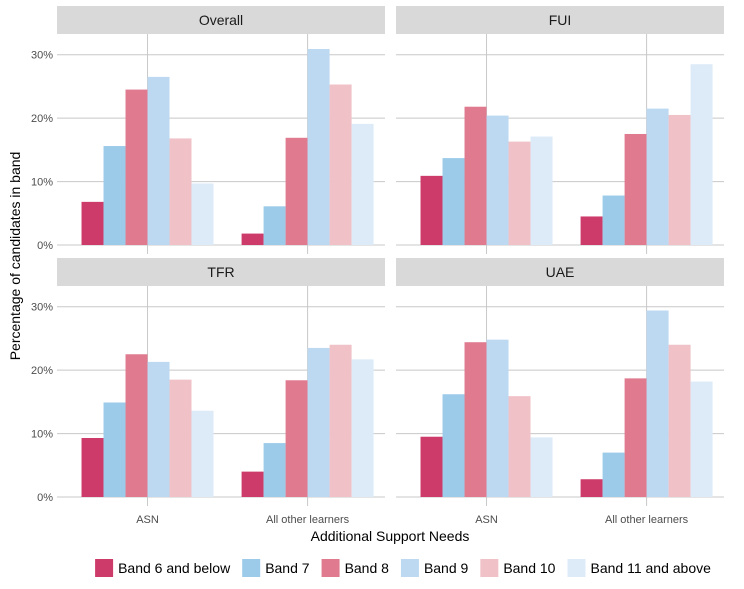 This screenshot has width=744, height=589. I want to click on legend-item: Band 10, so click(518, 568).